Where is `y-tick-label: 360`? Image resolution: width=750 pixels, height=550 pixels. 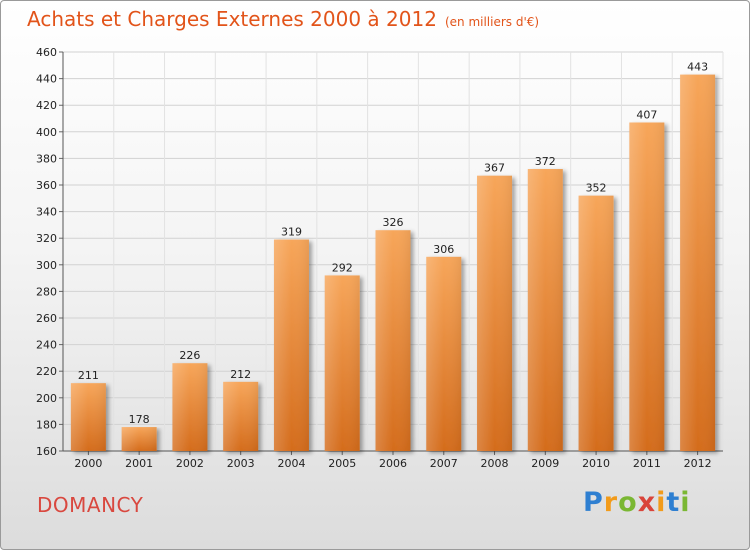 y-tick-label: 360 is located at coordinates (46, 185).